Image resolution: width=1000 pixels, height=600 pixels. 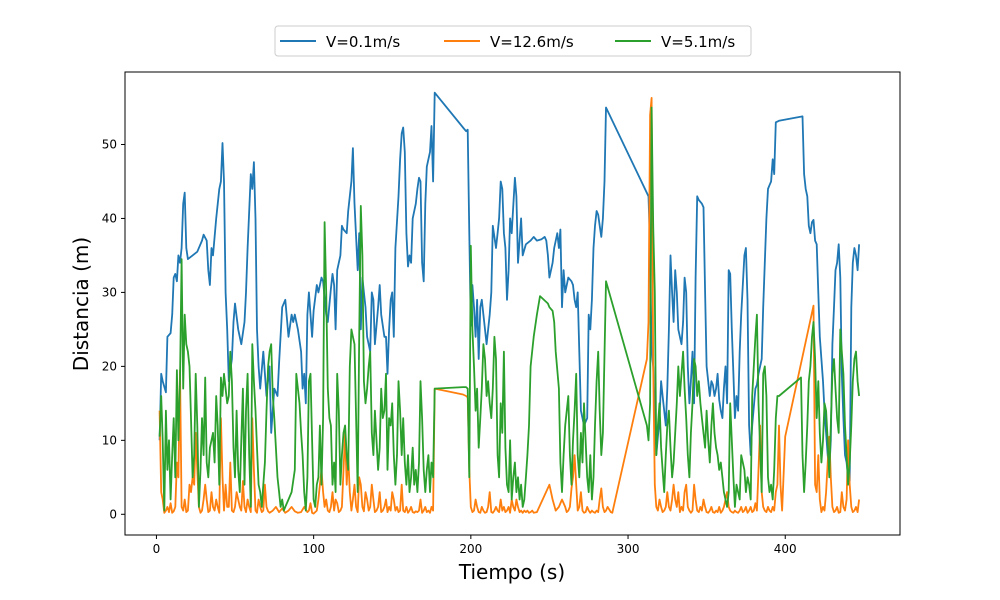 I want to click on legend-label-3: V=5.1m/s, so click(x=698, y=42).